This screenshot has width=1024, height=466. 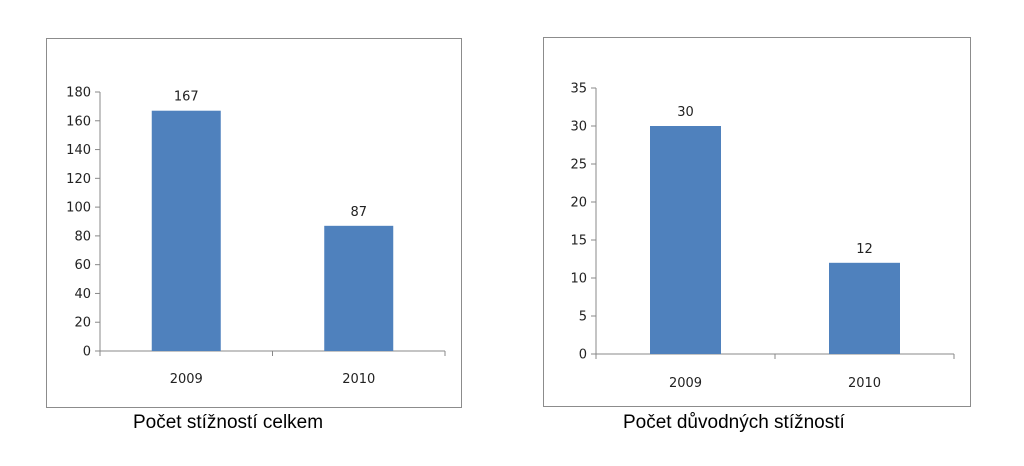 I want to click on y-tick-label: 5, so click(x=583, y=317).